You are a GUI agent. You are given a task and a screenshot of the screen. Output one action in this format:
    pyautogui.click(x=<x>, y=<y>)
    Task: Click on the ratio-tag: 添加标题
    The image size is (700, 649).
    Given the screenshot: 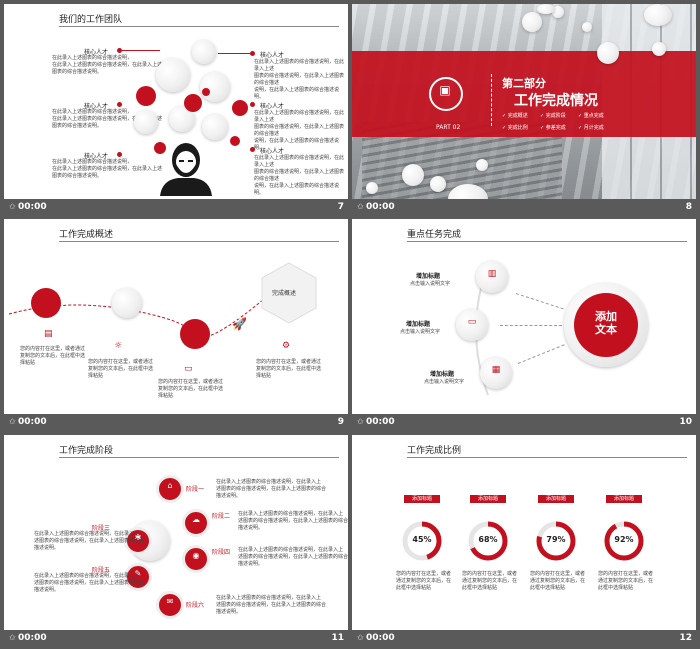 What is the action you would take?
    pyautogui.click(x=488, y=499)
    